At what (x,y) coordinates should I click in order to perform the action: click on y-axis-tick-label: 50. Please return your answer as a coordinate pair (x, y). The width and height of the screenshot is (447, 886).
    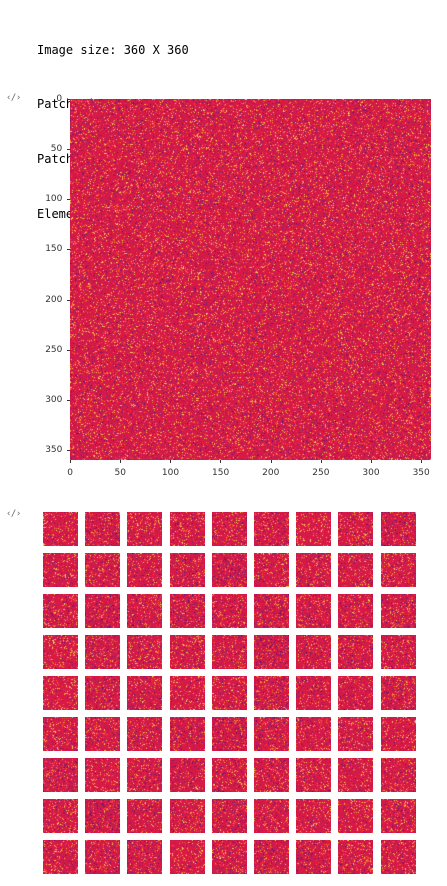
    Looking at the image, I should click on (56, 149).